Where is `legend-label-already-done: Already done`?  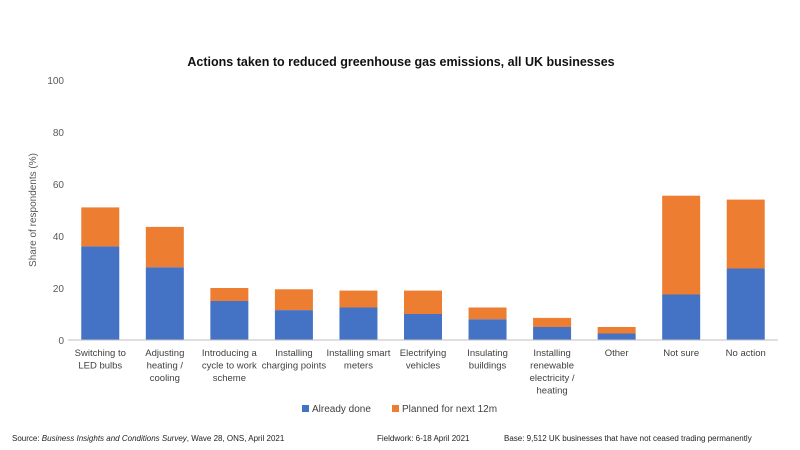
legend-label-already-done: Already done is located at coordinates (341, 409).